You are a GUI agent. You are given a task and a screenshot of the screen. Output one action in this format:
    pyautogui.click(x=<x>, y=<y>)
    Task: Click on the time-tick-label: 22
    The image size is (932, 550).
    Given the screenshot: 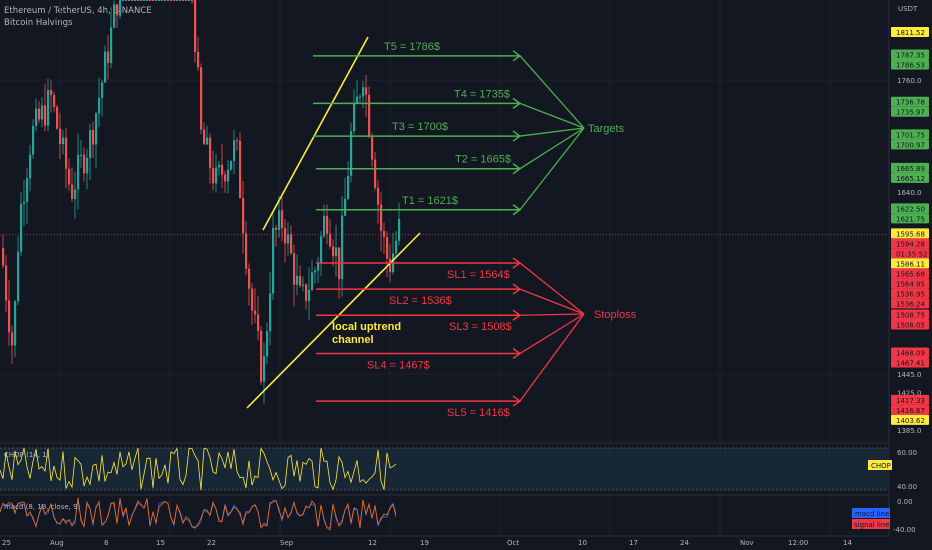 What is the action you would take?
    pyautogui.click(x=211, y=543)
    